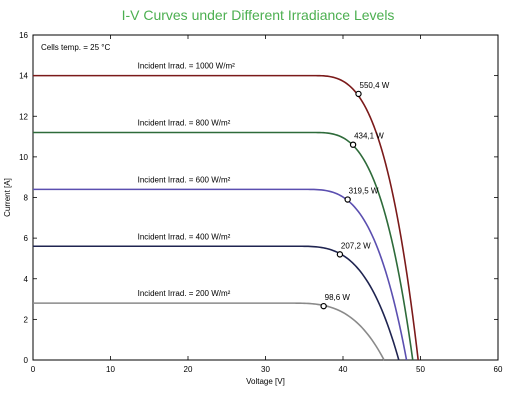 The image size is (510, 393). What do you see at coordinates (75, 47) in the screenshot?
I see `cells-temp-annotation: Cells temp. = 25 °C` at bounding box center [75, 47].